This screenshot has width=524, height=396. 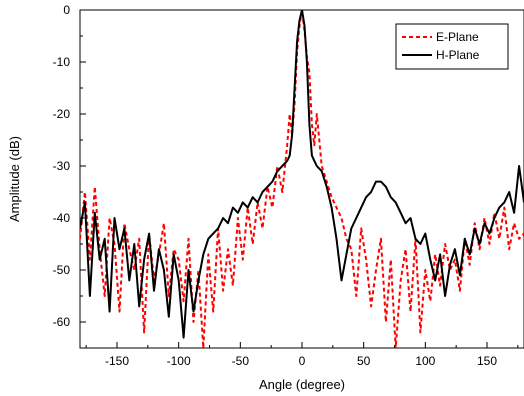 What do you see at coordinates (302, 361) in the screenshot?
I see `x-tick-label: 0` at bounding box center [302, 361].